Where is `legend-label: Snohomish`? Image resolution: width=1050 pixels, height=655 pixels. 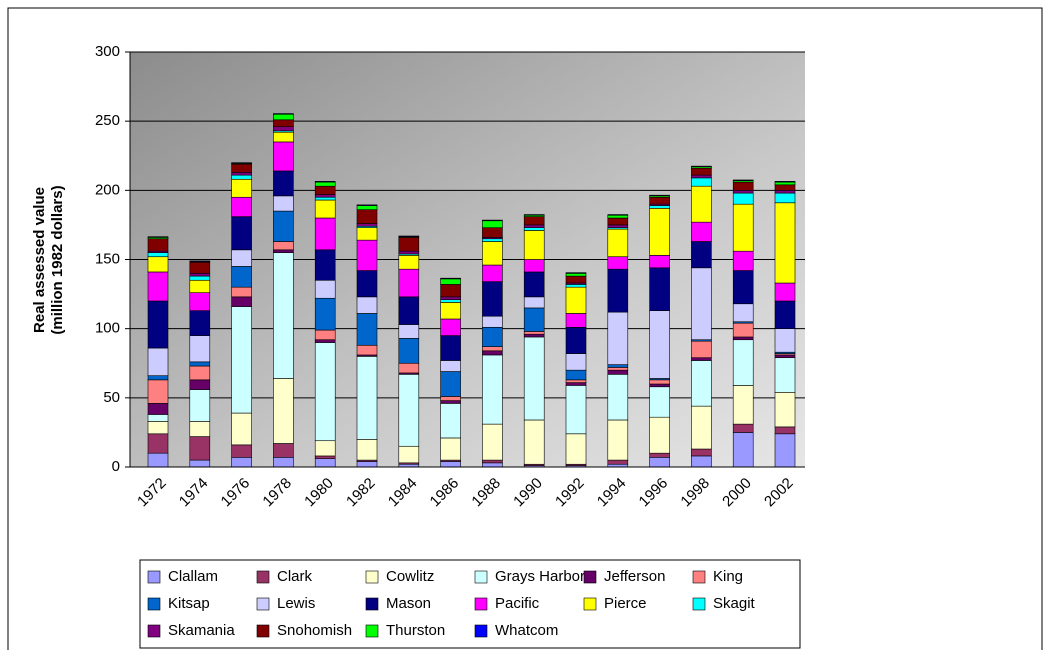
legend-label: Snohomish is located at coordinates (314, 630).